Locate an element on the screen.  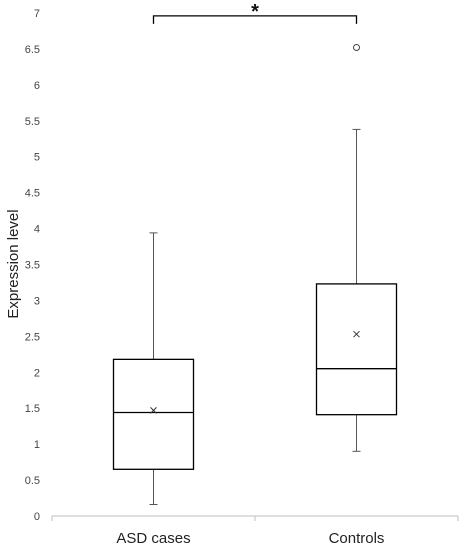
significance-bracket is located at coordinates (255, 19).